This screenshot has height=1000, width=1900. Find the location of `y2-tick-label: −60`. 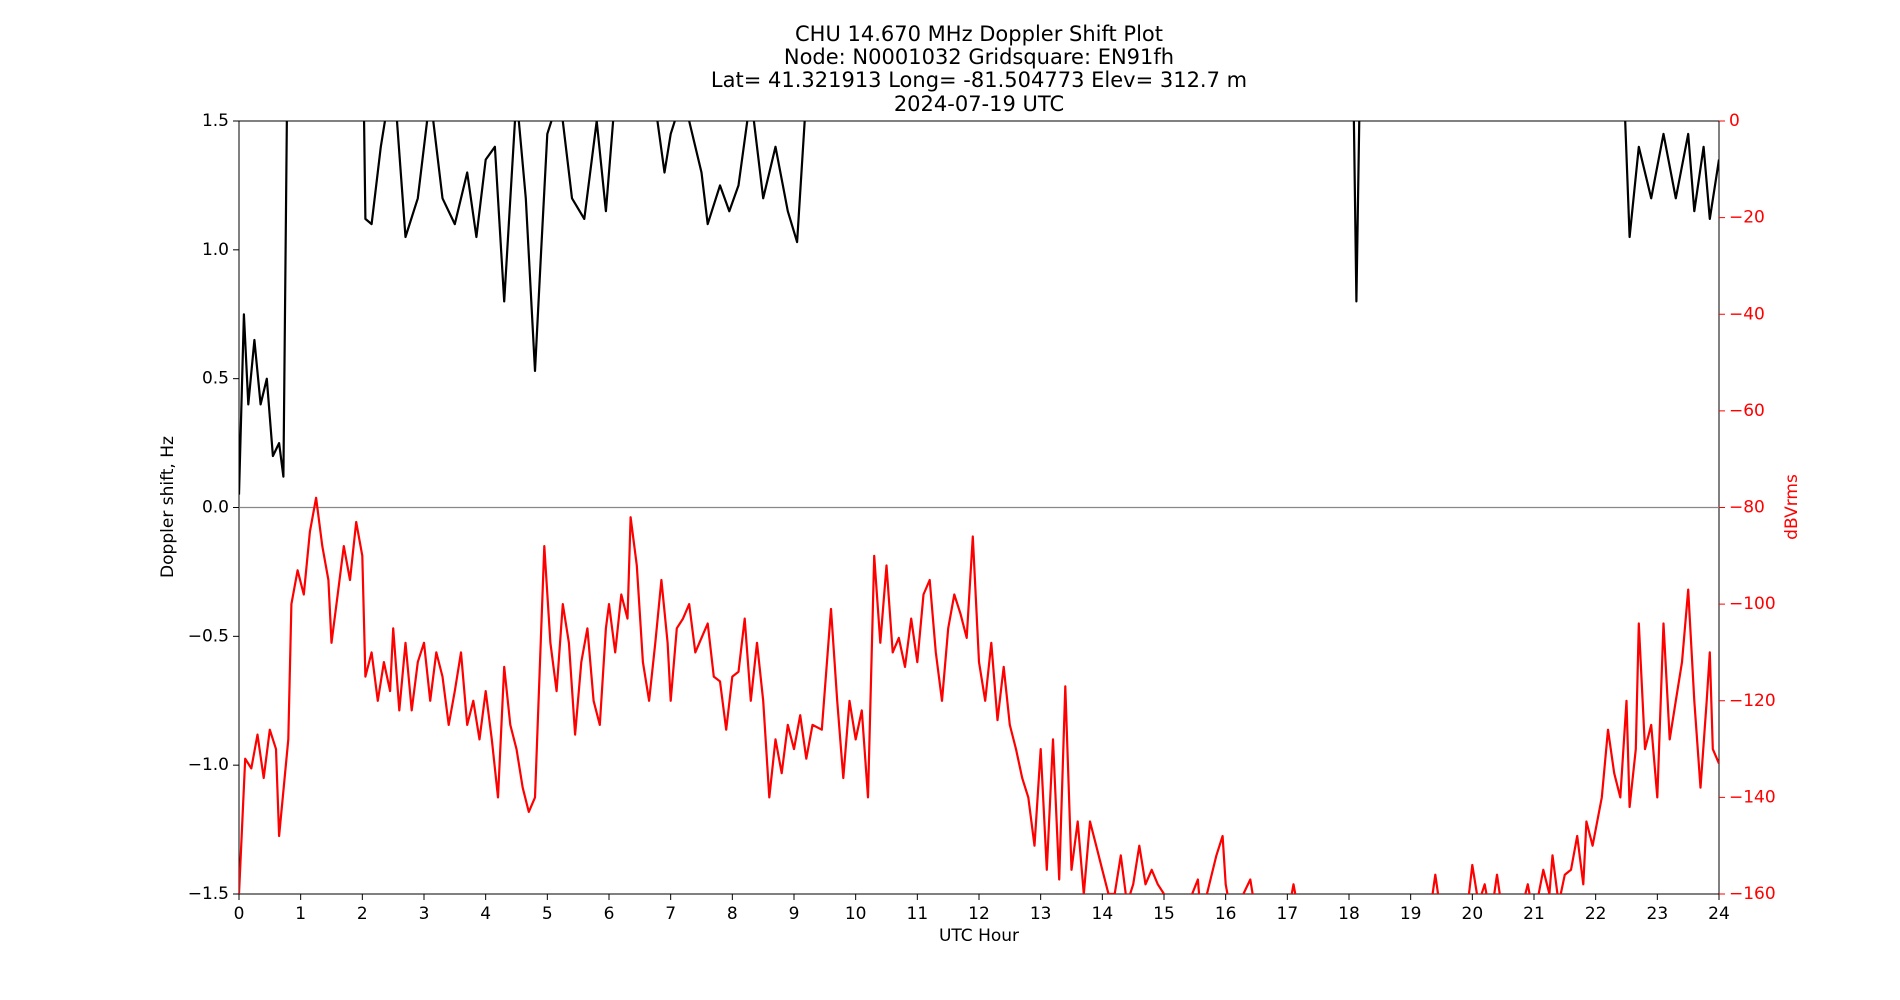

y2-tick-label: −60 is located at coordinates (1747, 411).